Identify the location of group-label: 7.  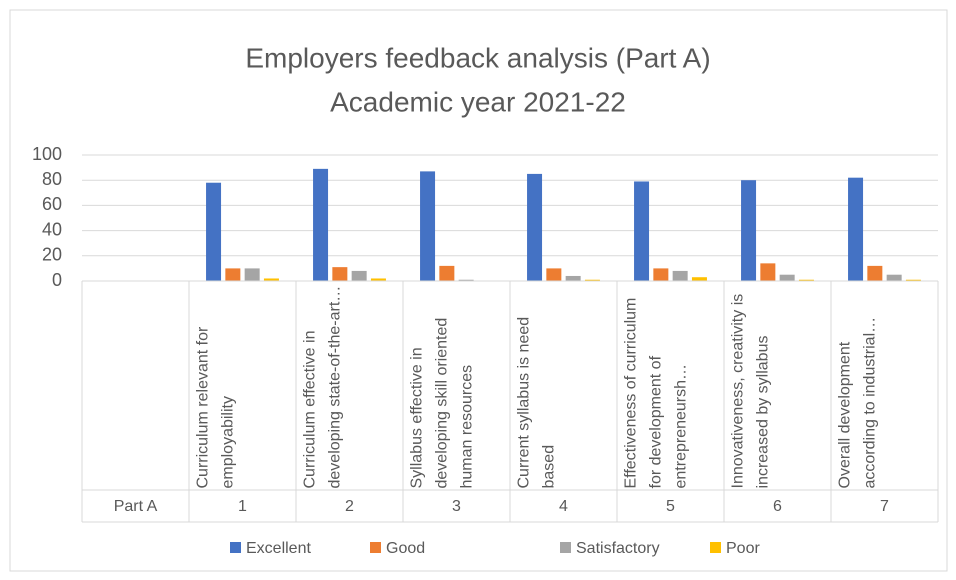
(884, 506).